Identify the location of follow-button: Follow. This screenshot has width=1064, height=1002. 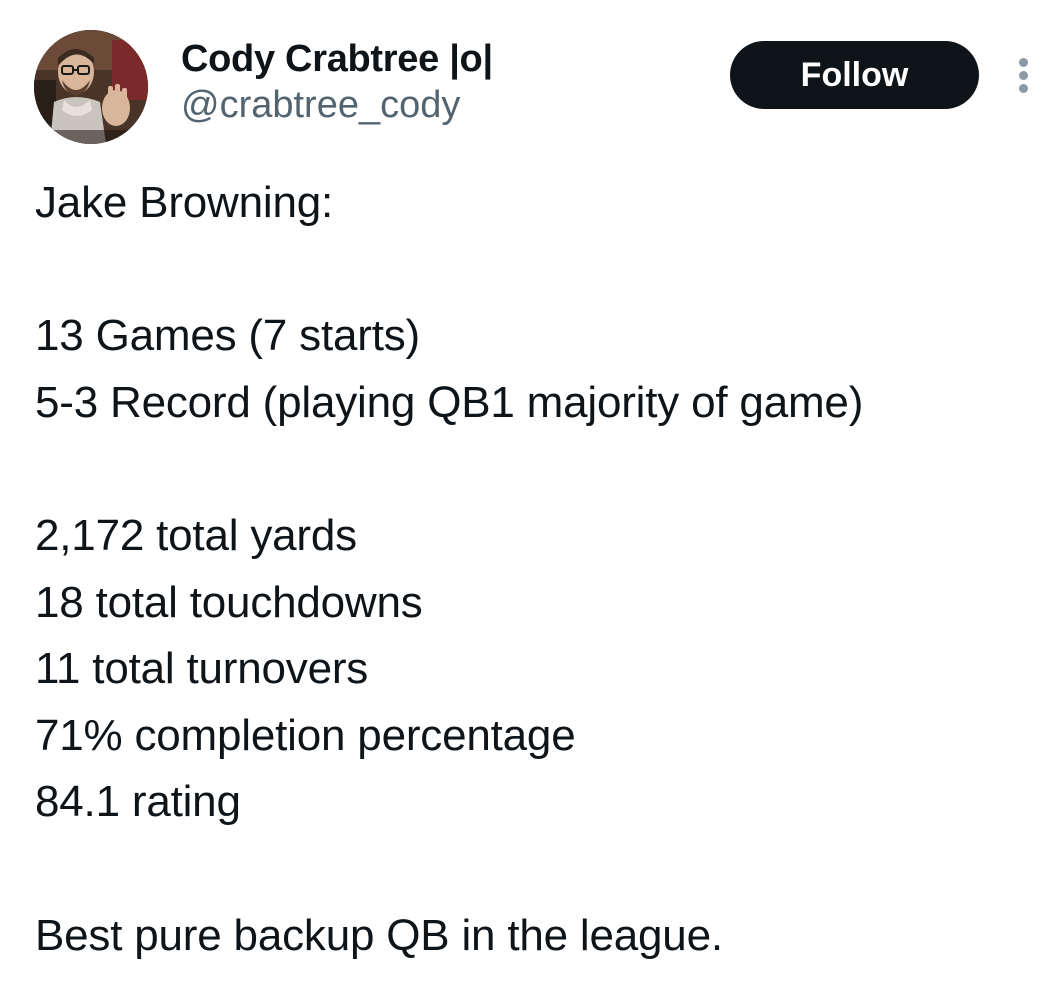
(854, 75).